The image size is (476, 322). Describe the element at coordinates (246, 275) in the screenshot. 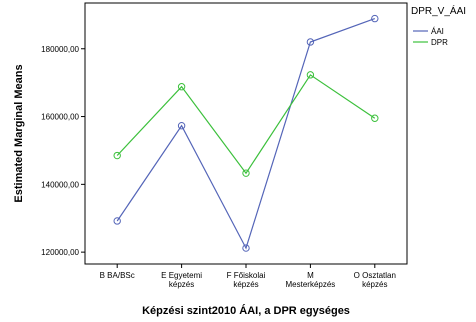

I see `x-tick-label-line: F Főiskolai` at that location.